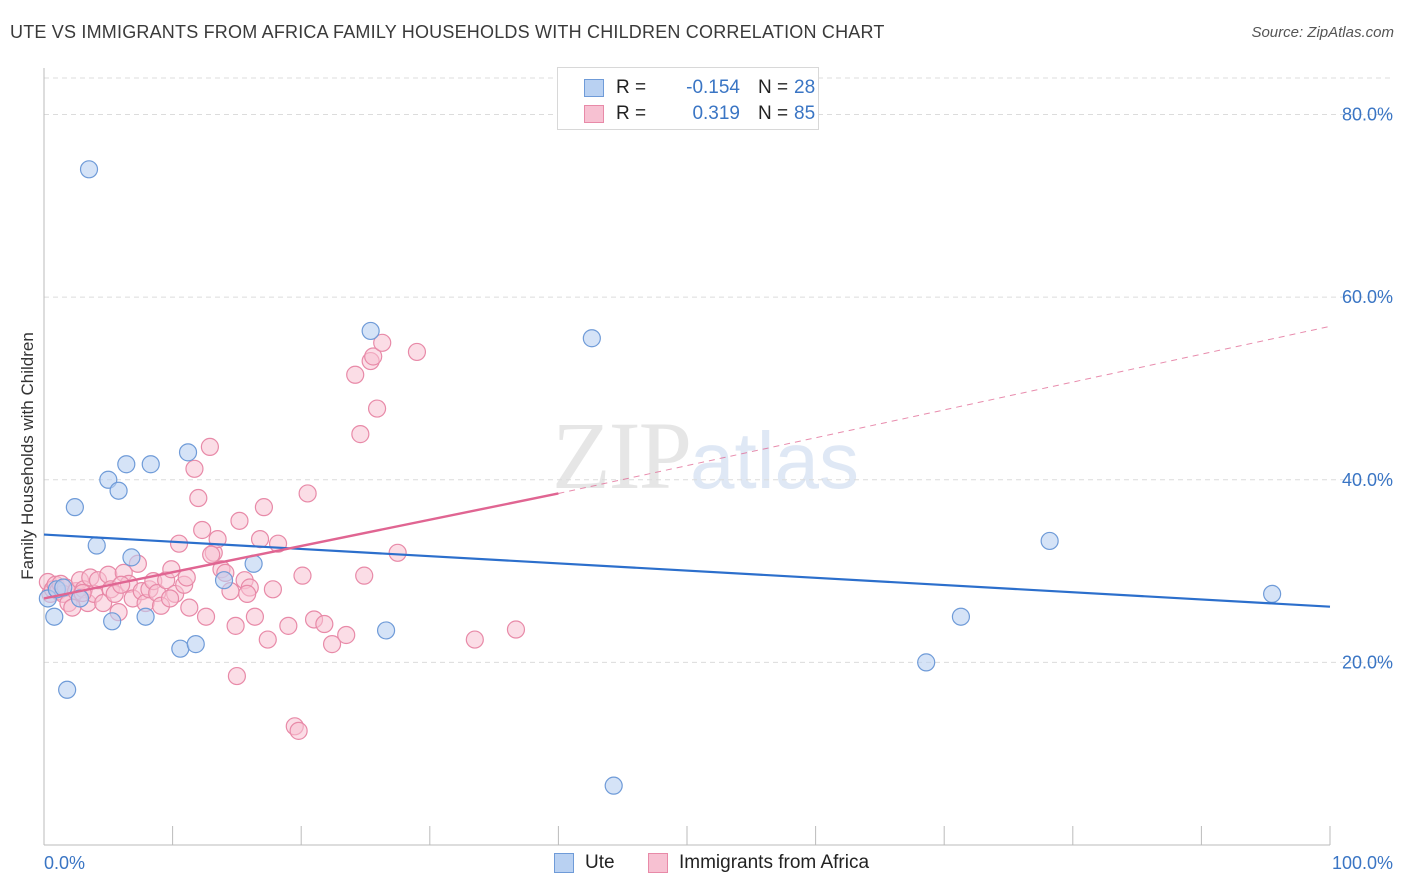 This screenshot has height=892, width=1406. What do you see at coordinates (713, 87) in the screenshot?
I see `legend-r-value: -0.154` at bounding box center [713, 87].